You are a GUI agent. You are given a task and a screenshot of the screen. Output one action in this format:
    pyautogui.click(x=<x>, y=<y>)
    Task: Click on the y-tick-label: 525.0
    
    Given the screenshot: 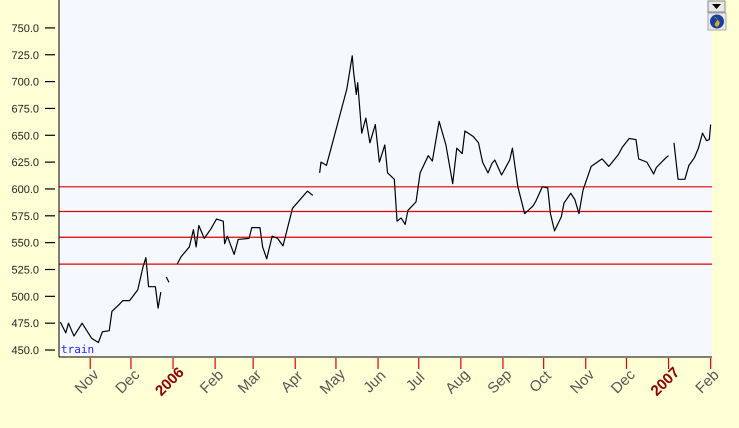 What is the action you would take?
    pyautogui.click(x=25, y=270)
    